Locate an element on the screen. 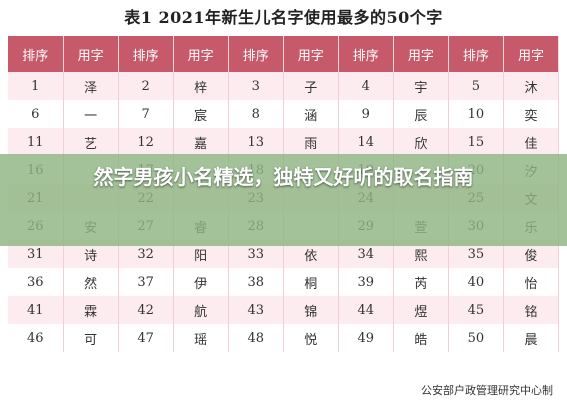  rank-cell: 13 is located at coordinates (256, 142).